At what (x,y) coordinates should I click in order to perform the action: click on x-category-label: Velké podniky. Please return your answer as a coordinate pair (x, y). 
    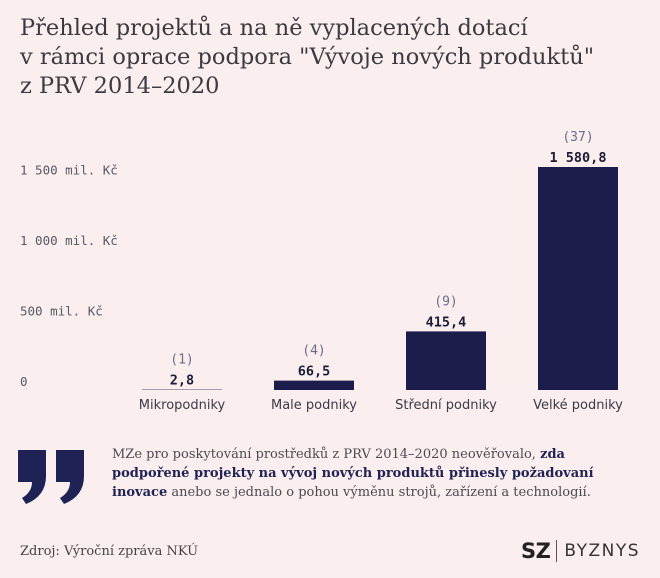
    Looking at the image, I should click on (578, 405).